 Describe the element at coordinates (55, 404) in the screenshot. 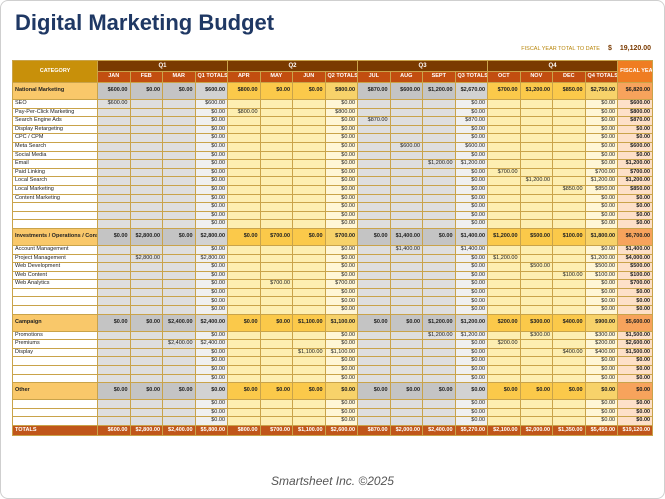

I see `row-label` at that location.